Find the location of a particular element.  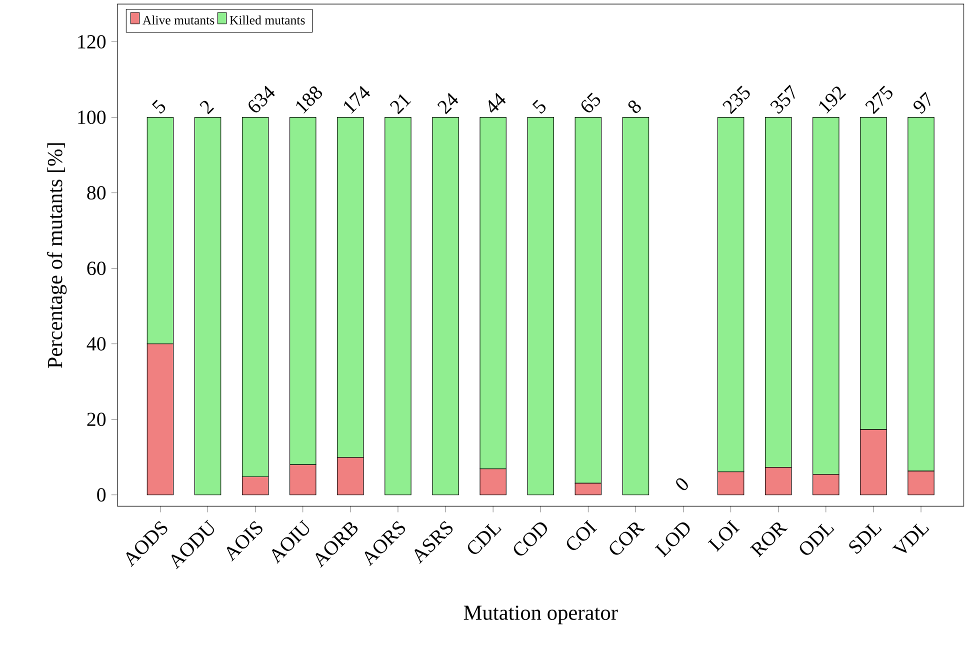

annotation: 8 is located at coordinates (634, 106).